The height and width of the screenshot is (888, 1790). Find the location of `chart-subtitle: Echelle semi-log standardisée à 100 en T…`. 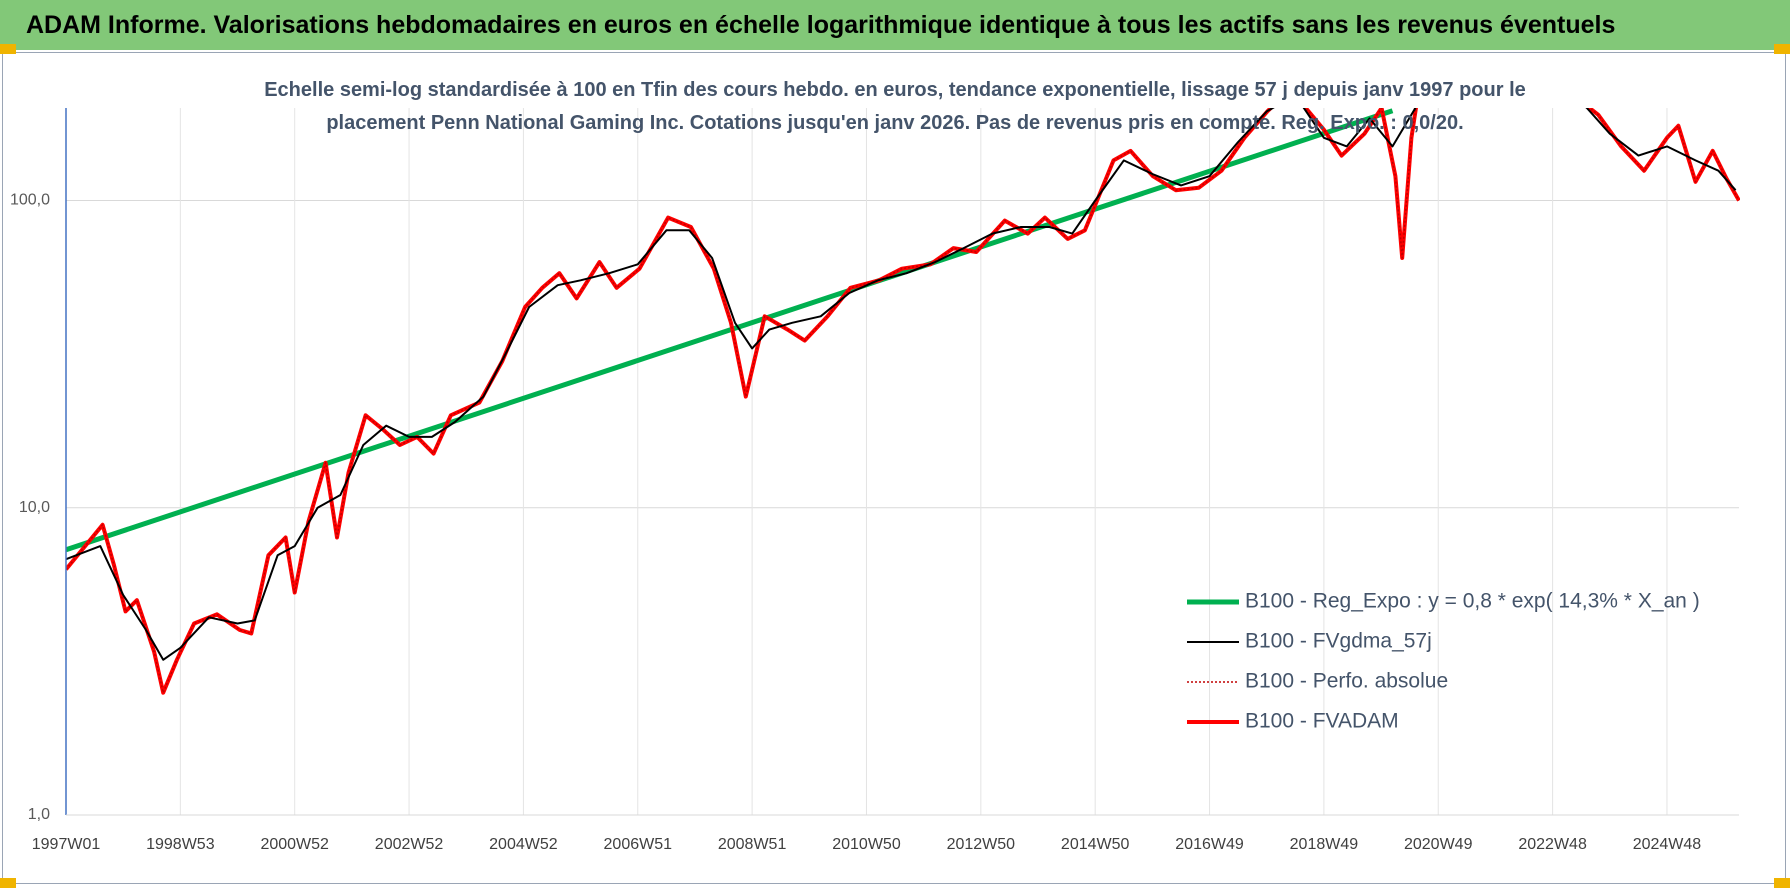

chart-subtitle: Echelle semi-log standardisée à 100 en T… is located at coordinates (895, 106).